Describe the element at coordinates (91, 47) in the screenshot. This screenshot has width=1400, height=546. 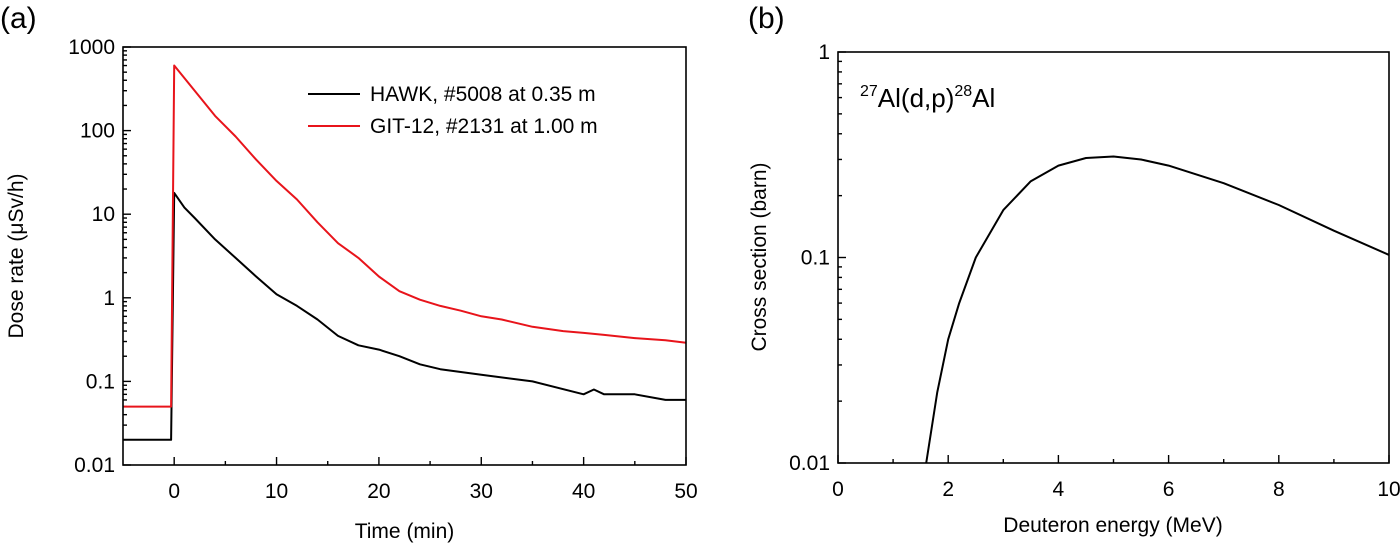
I see `y-tick-label: 1000` at that location.